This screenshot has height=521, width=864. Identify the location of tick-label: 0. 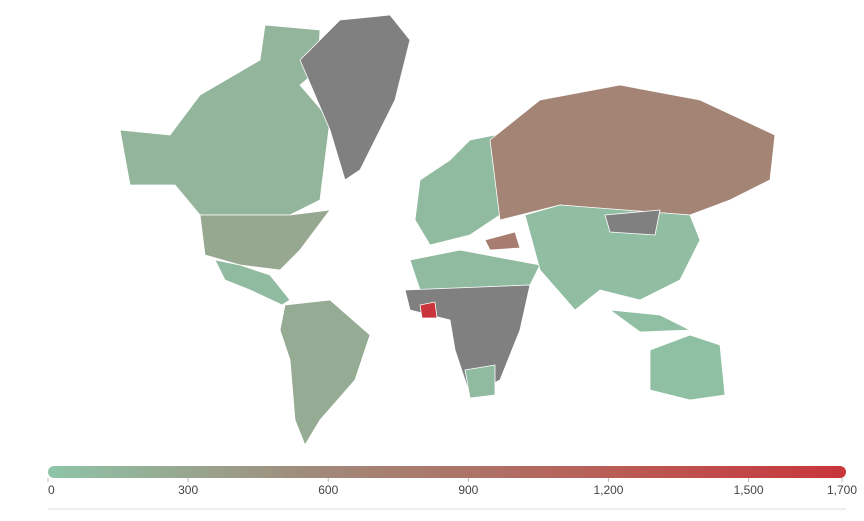
(51, 490).